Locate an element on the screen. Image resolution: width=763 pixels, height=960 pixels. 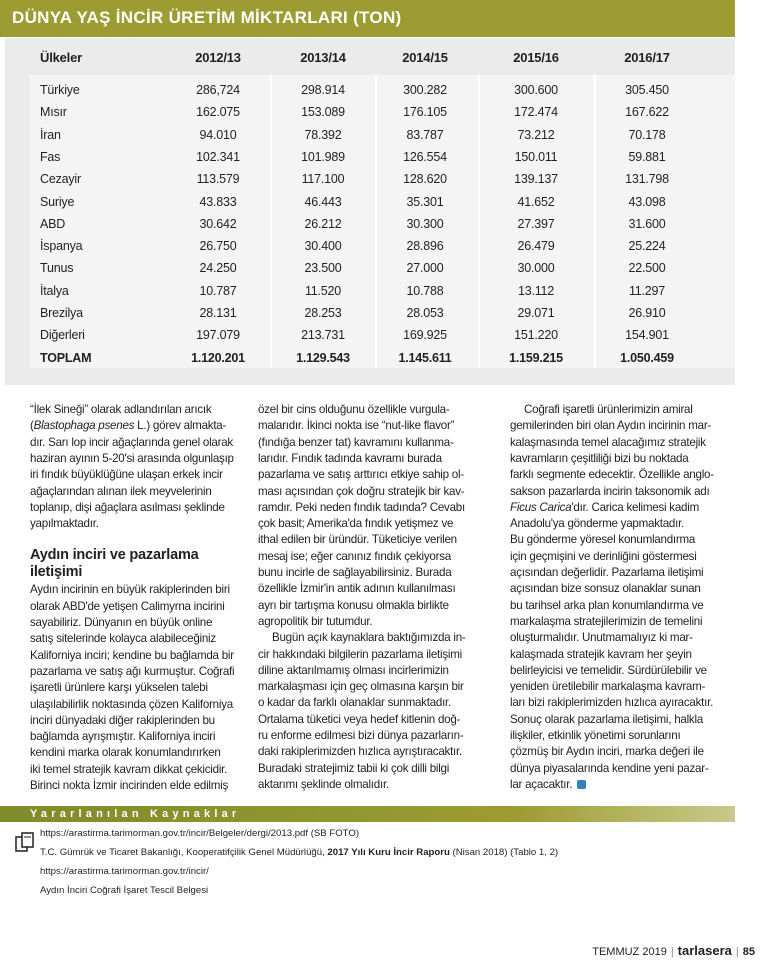
footer: TEMMUZ 2019 | tarlasera | 85 is located at coordinates (673, 950).